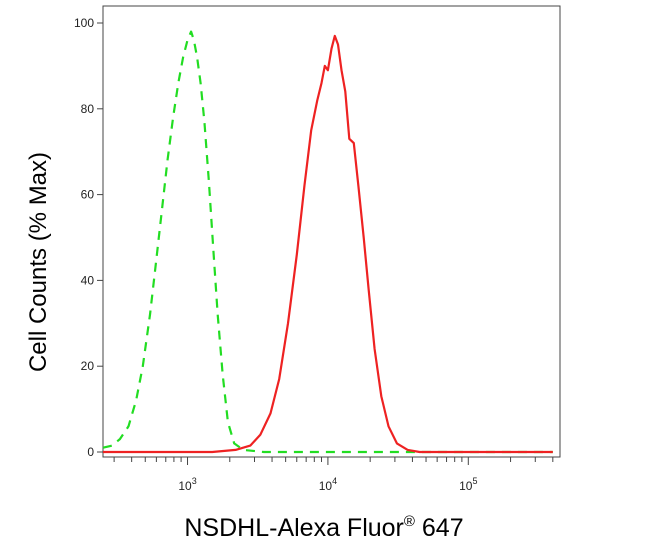  Describe the element at coordinates (88, 195) in the screenshot. I see `y-tick-label: 60` at that location.